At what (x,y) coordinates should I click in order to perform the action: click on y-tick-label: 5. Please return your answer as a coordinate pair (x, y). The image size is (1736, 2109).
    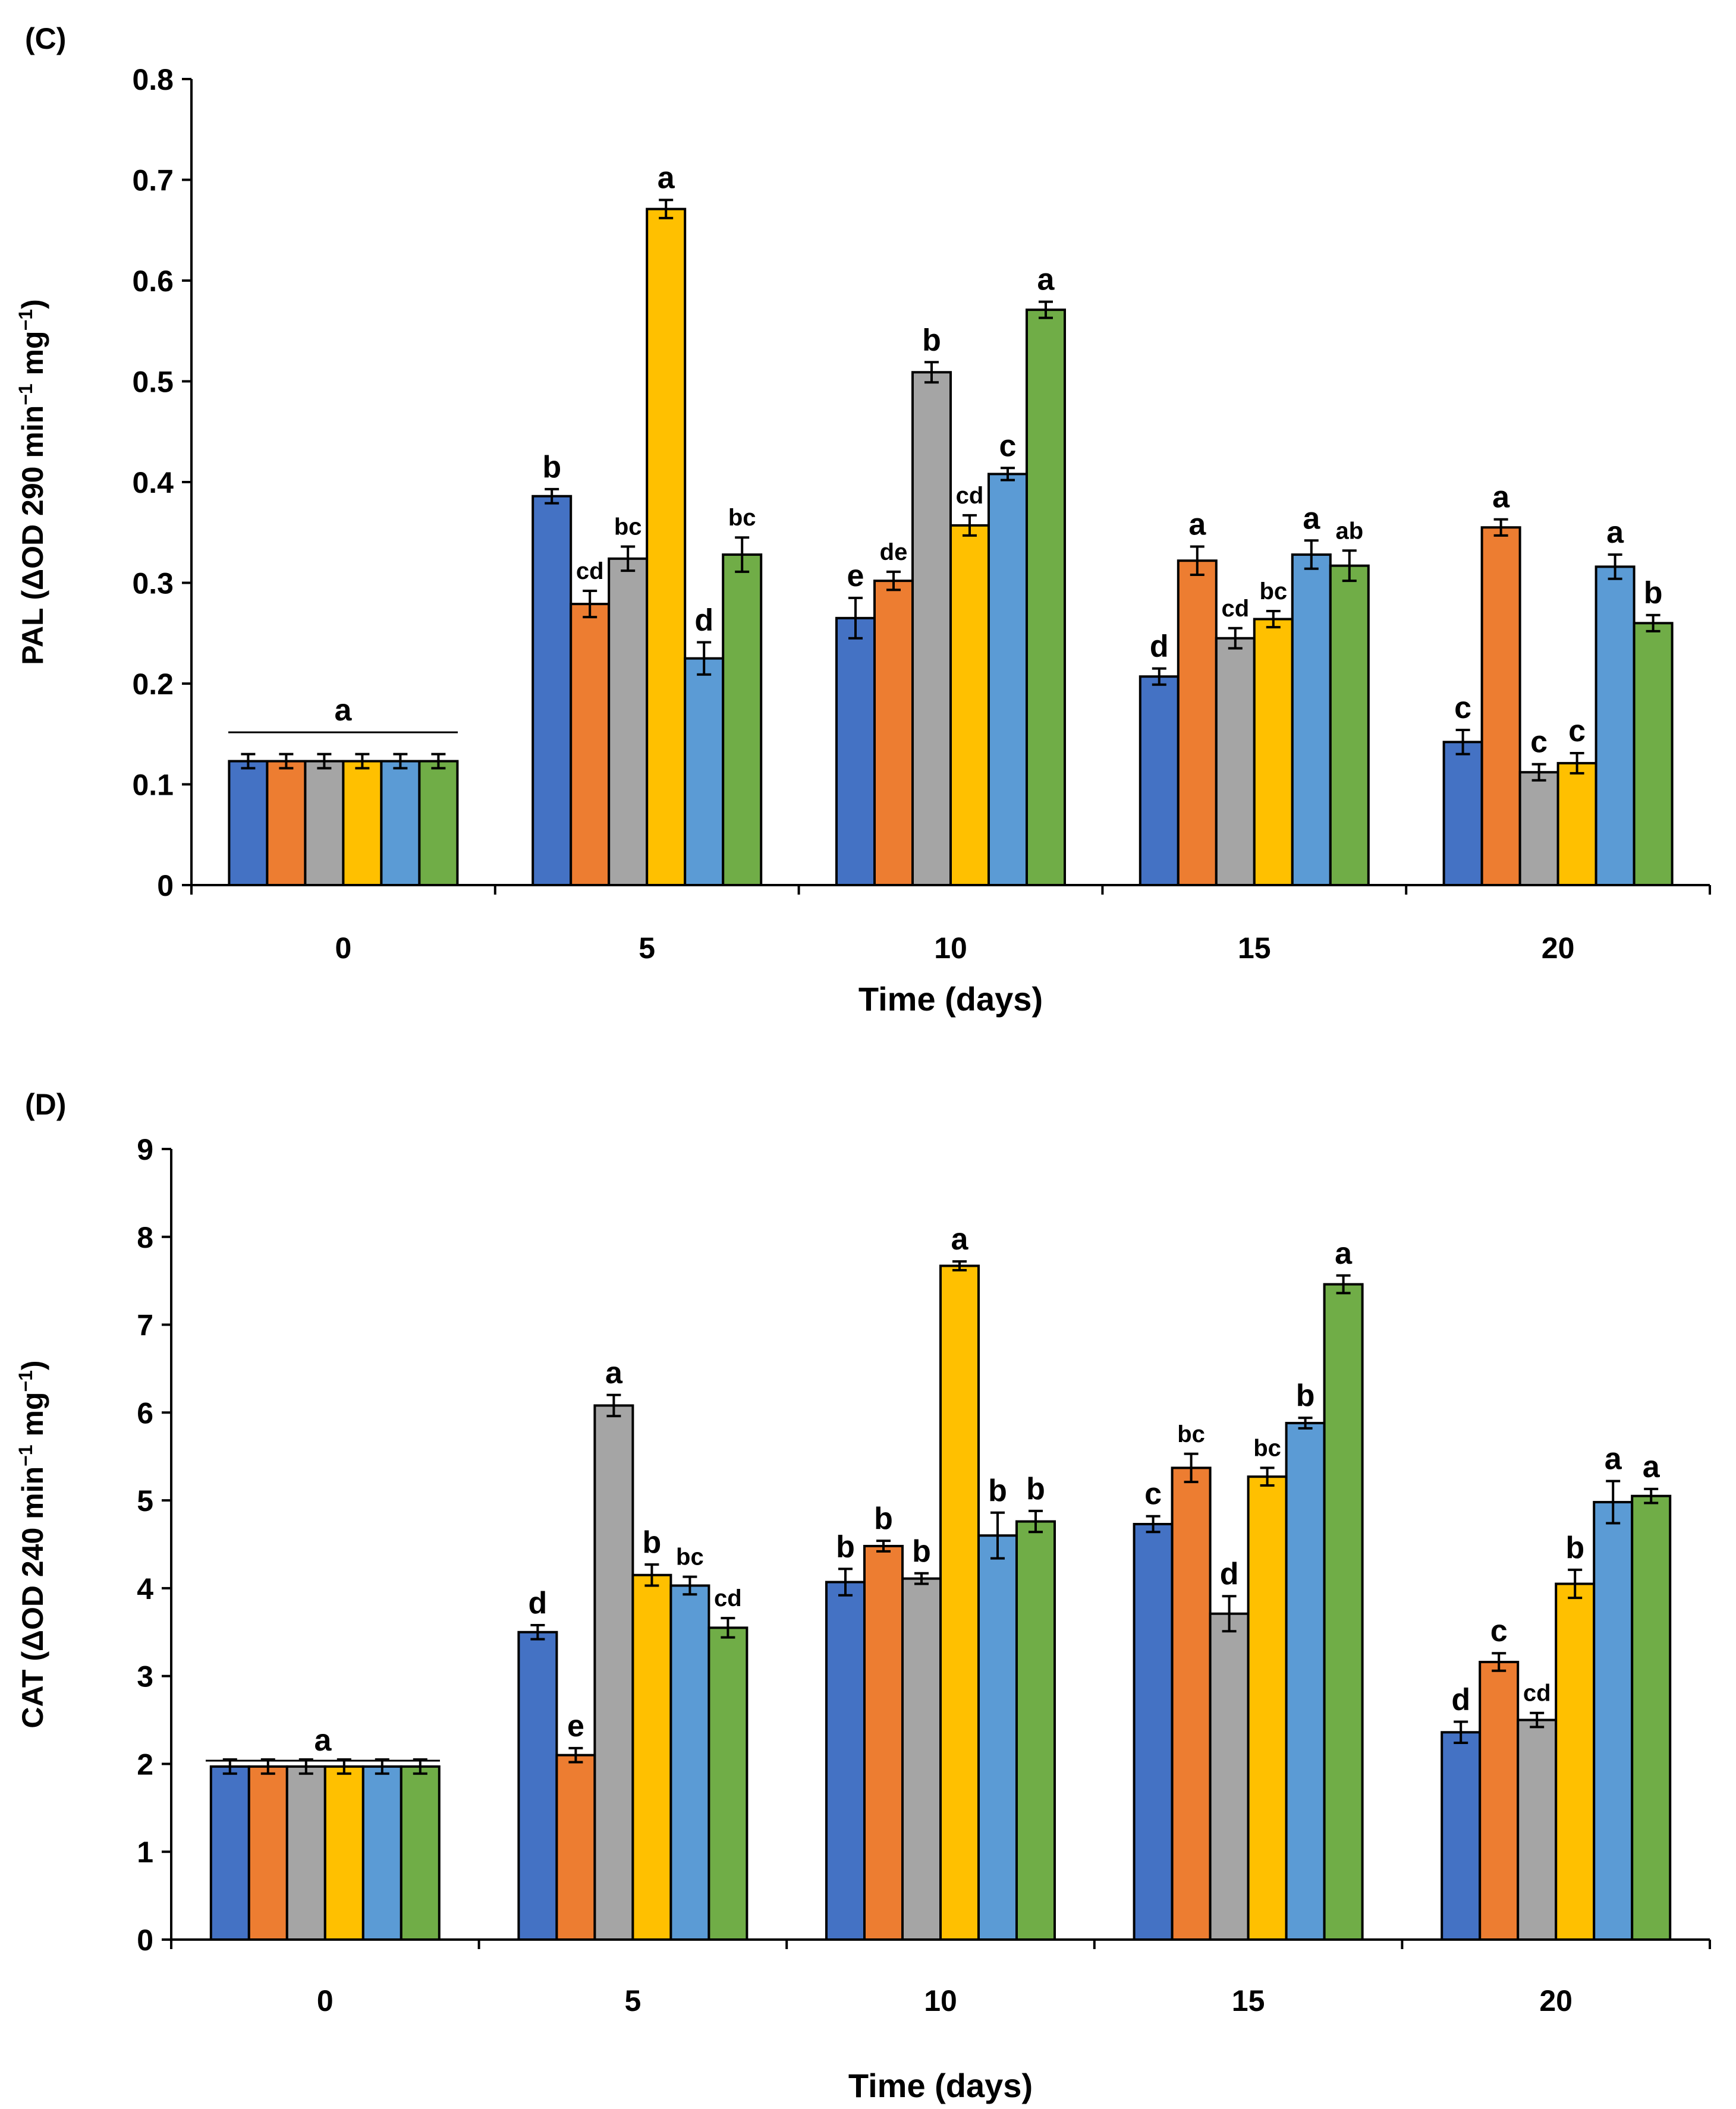
    Looking at the image, I should click on (145, 1501).